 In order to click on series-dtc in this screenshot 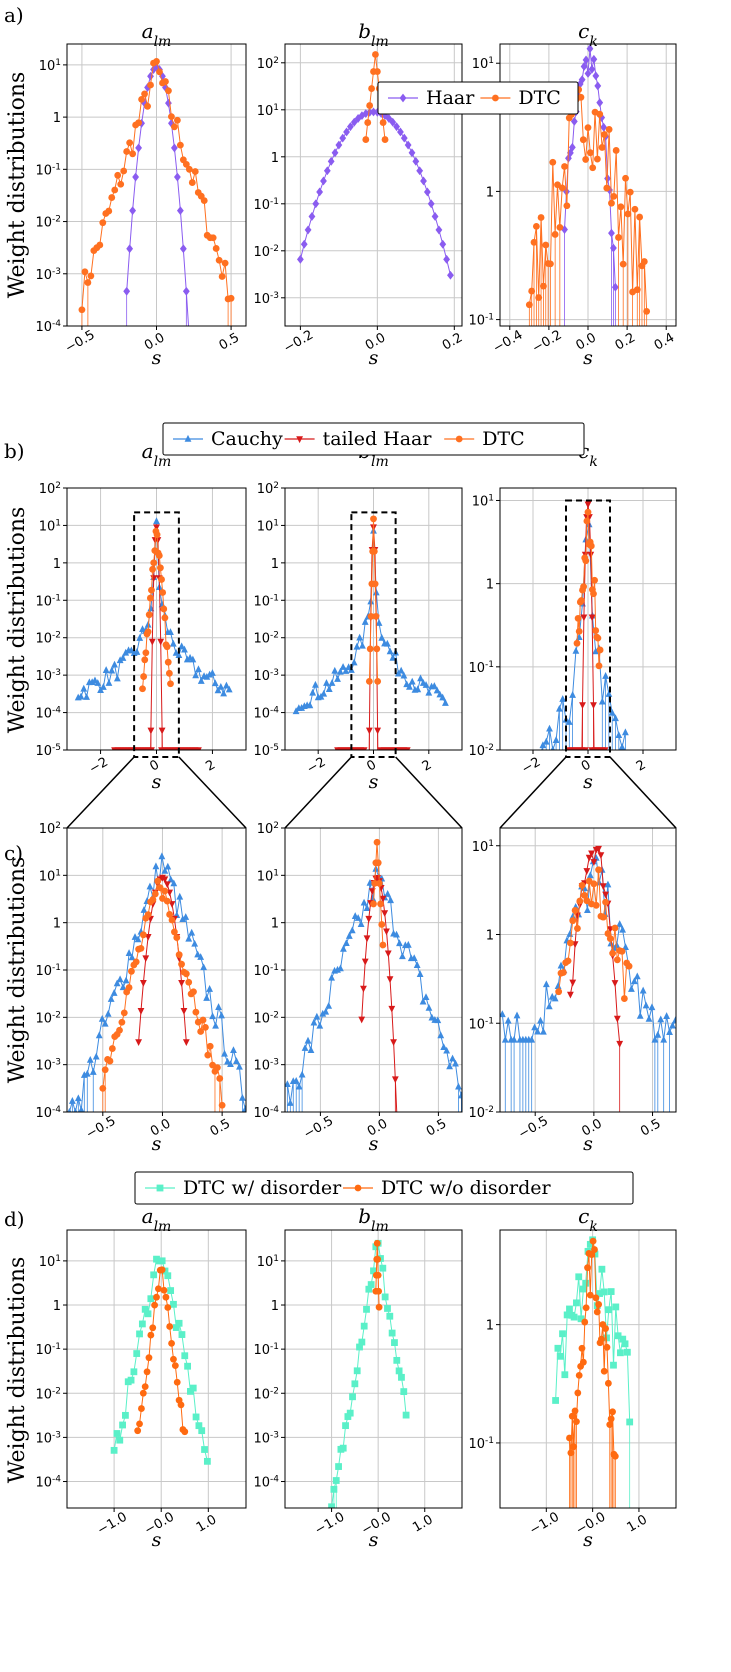, I will do `click(588, 206)`.